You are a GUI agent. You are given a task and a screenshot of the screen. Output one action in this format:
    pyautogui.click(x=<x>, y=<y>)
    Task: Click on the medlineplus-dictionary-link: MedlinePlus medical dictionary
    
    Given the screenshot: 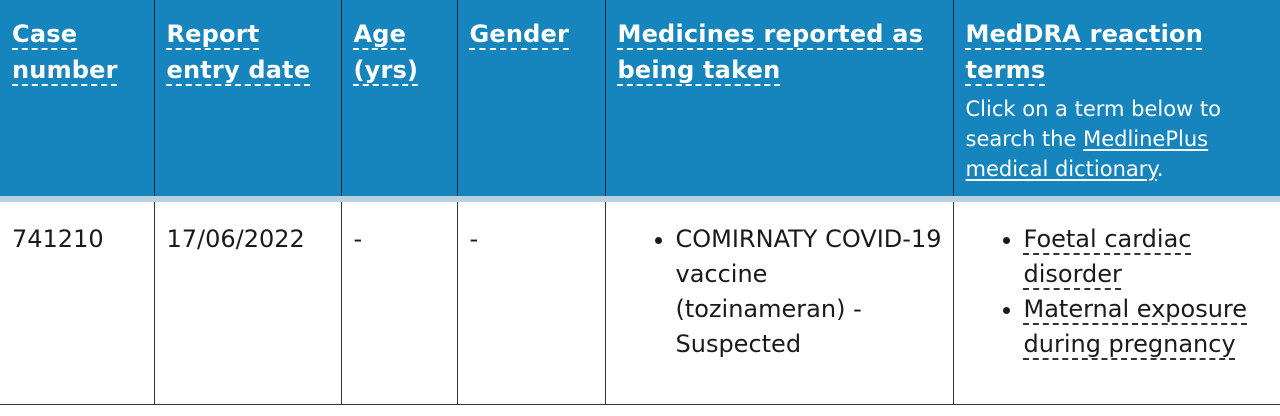 What is the action you would take?
    pyautogui.click(x=1087, y=154)
    